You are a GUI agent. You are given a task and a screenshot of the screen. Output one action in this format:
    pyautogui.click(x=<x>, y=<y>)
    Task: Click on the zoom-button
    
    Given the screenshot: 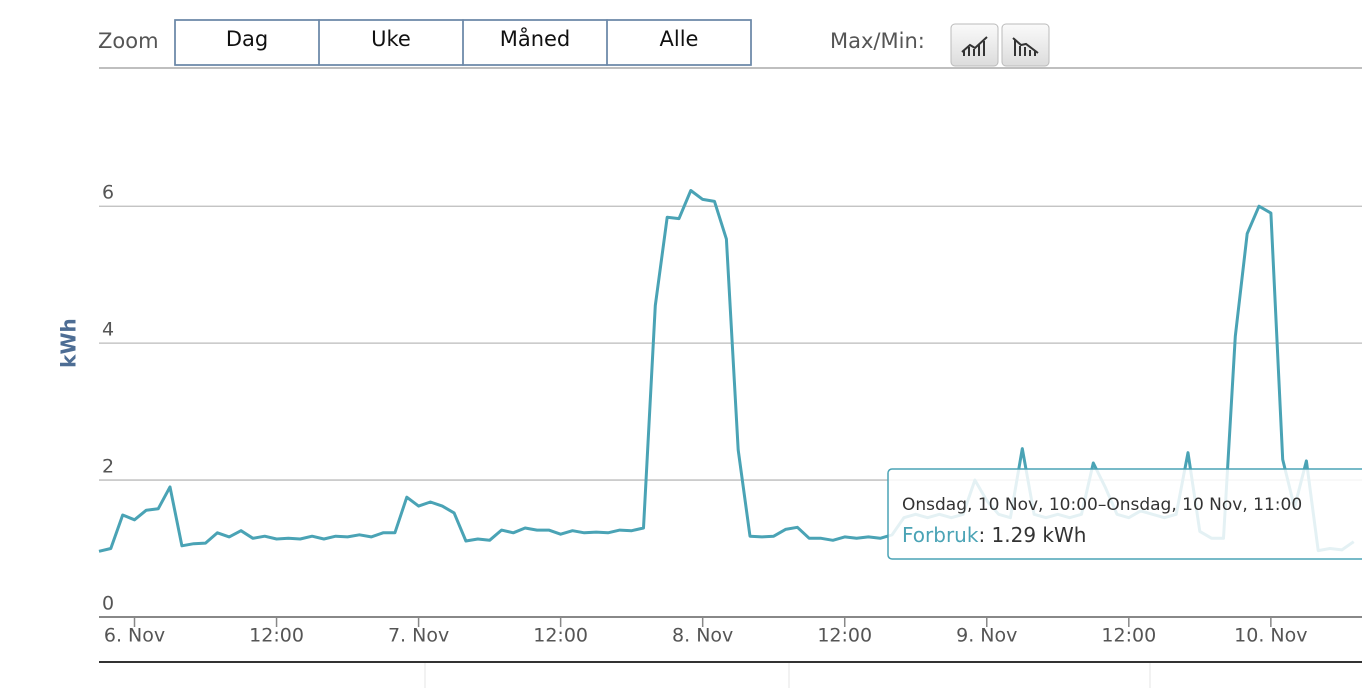 What is the action you would take?
    pyautogui.click(x=679, y=42)
    